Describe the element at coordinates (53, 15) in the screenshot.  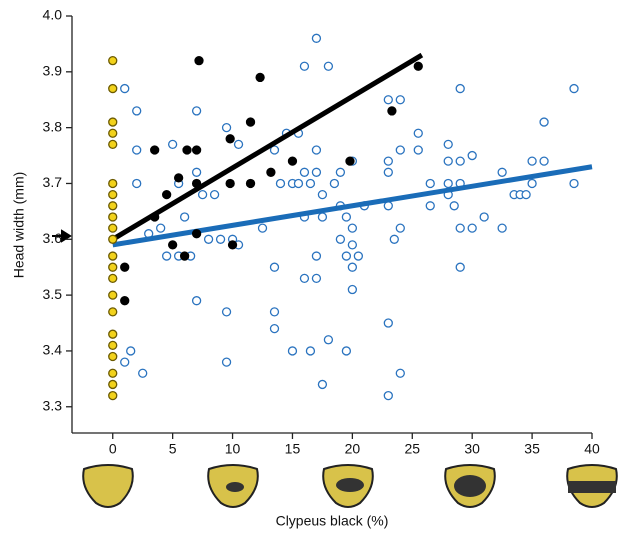
I see `y-tick-label: 4.0` at that location.